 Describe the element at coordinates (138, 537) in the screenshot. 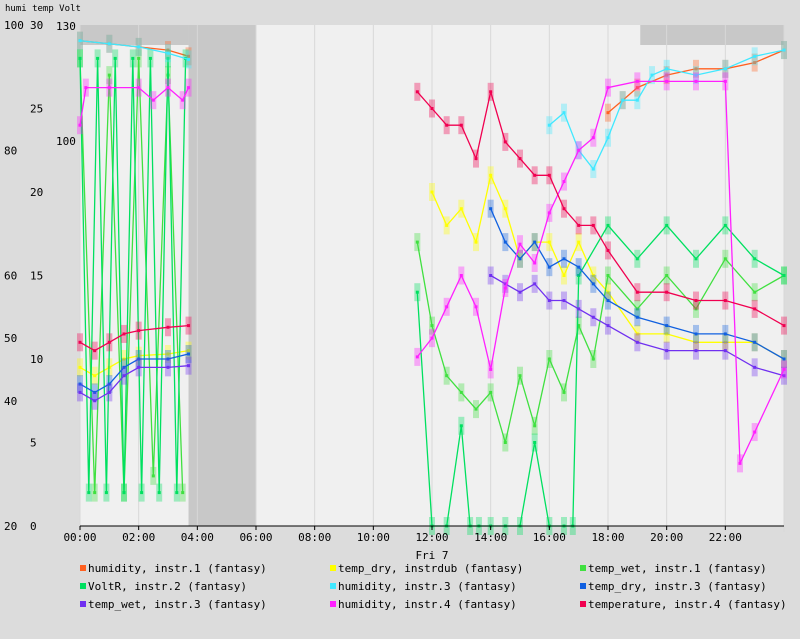

I see `x-tick-label: 02:00` at that location.